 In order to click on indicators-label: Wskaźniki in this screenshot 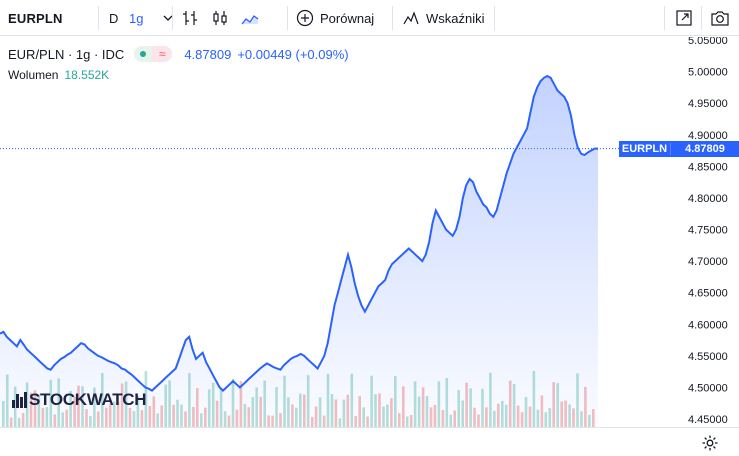, I will do `click(455, 18)`.